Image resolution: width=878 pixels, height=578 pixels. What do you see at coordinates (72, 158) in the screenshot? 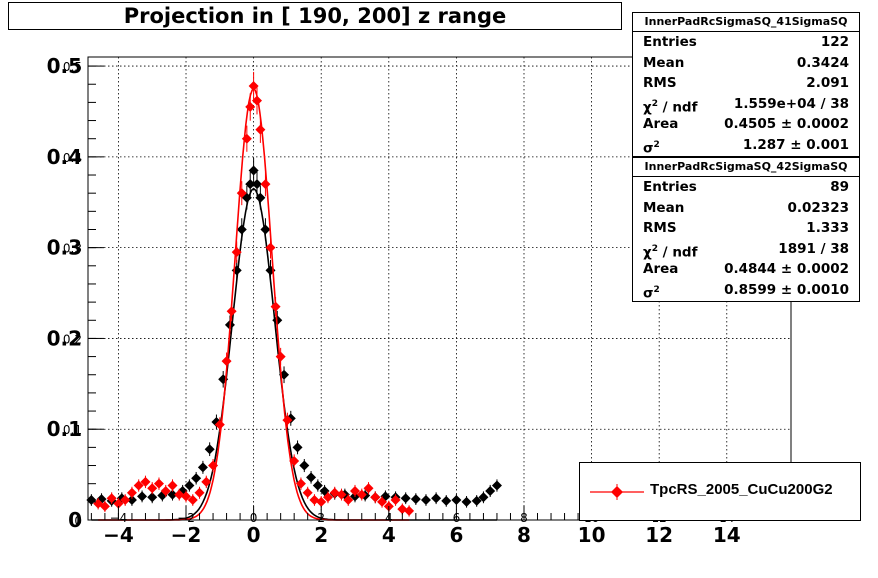
I see `y-tick-overlay-label: 0.4` at bounding box center [72, 158].